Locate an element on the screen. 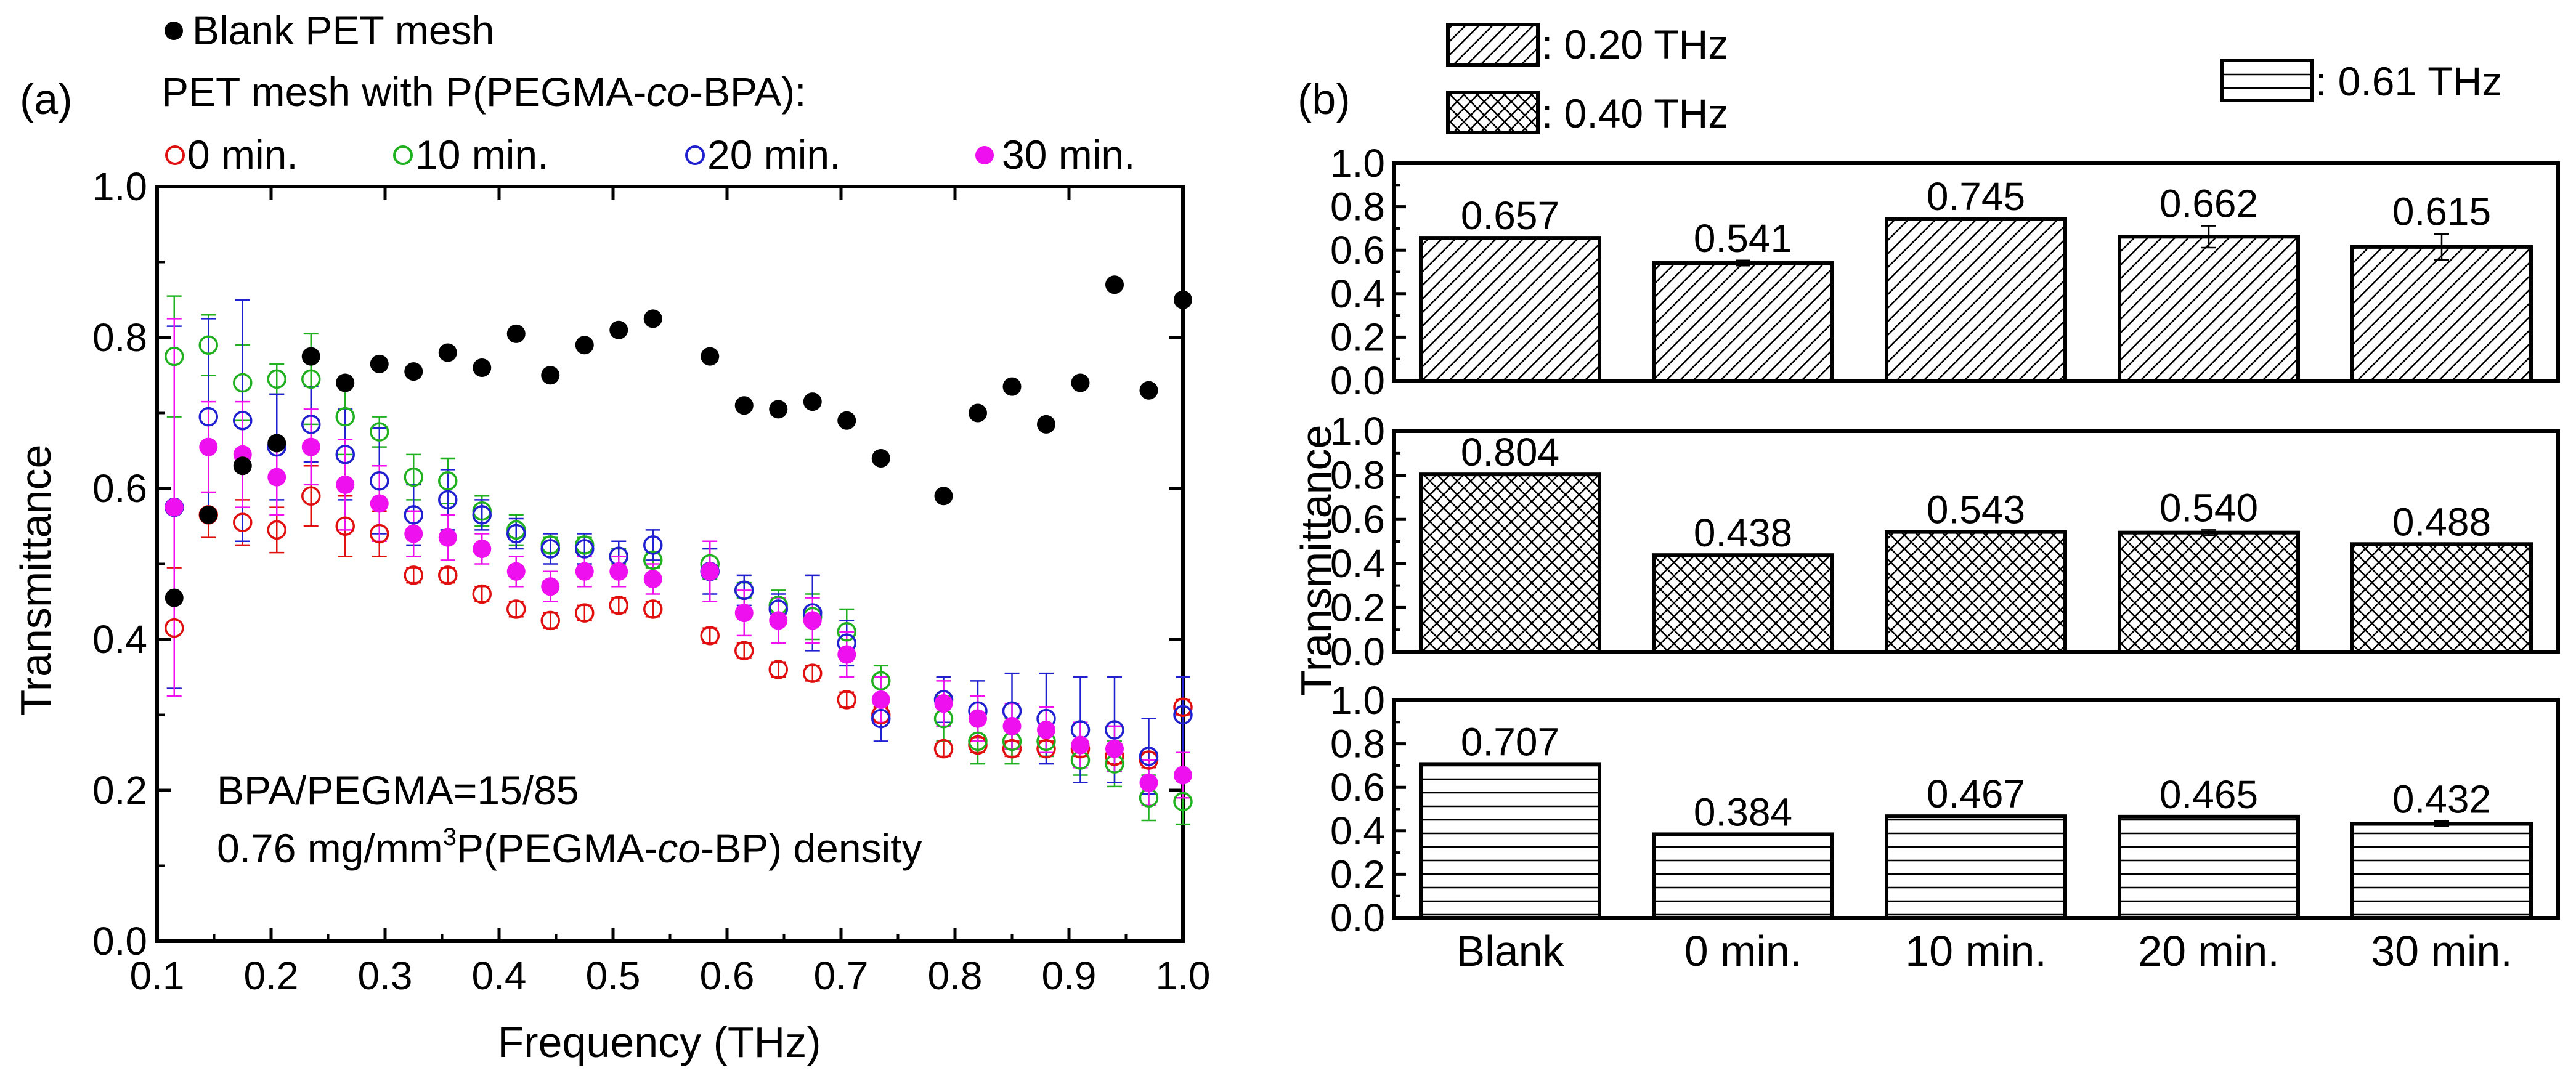 This screenshot has width=2576, height=1081. y-tick-label: 0.2 is located at coordinates (119, 790).